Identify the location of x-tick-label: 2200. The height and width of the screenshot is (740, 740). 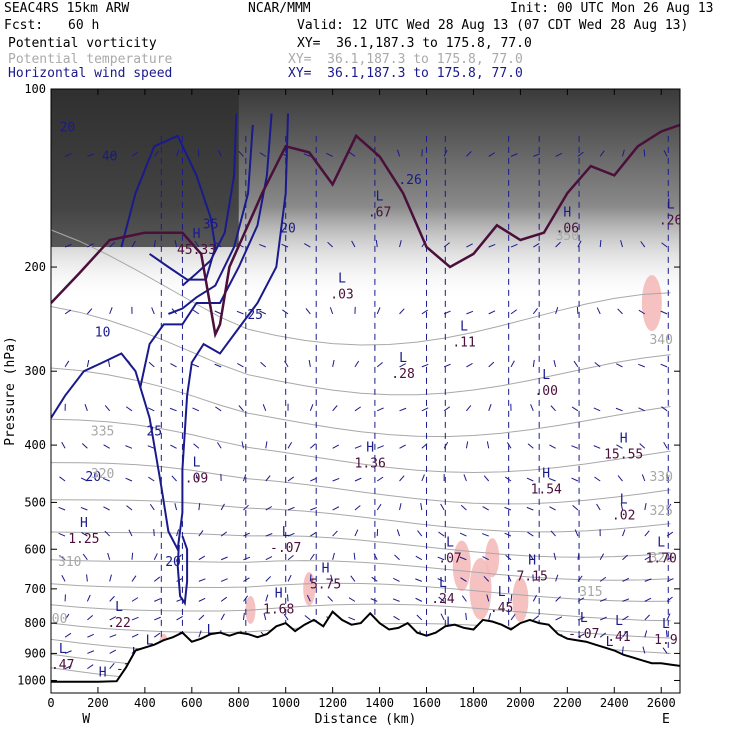
(567, 703).